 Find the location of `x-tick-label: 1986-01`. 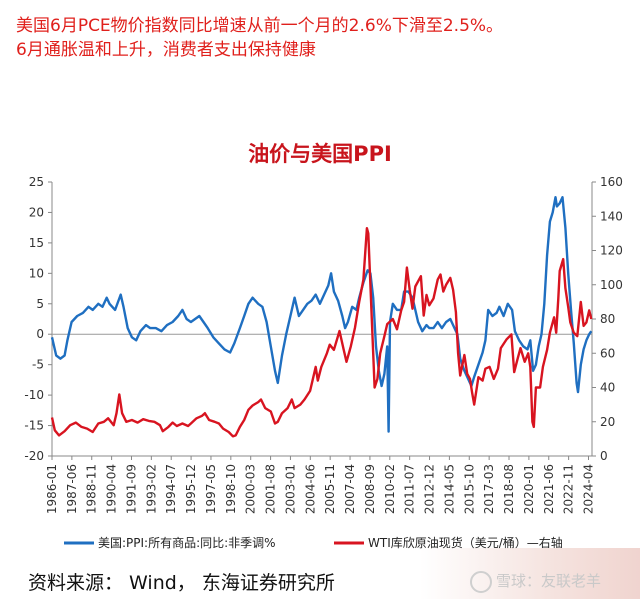

x-tick-label: 1986-01 is located at coordinates (52, 489).